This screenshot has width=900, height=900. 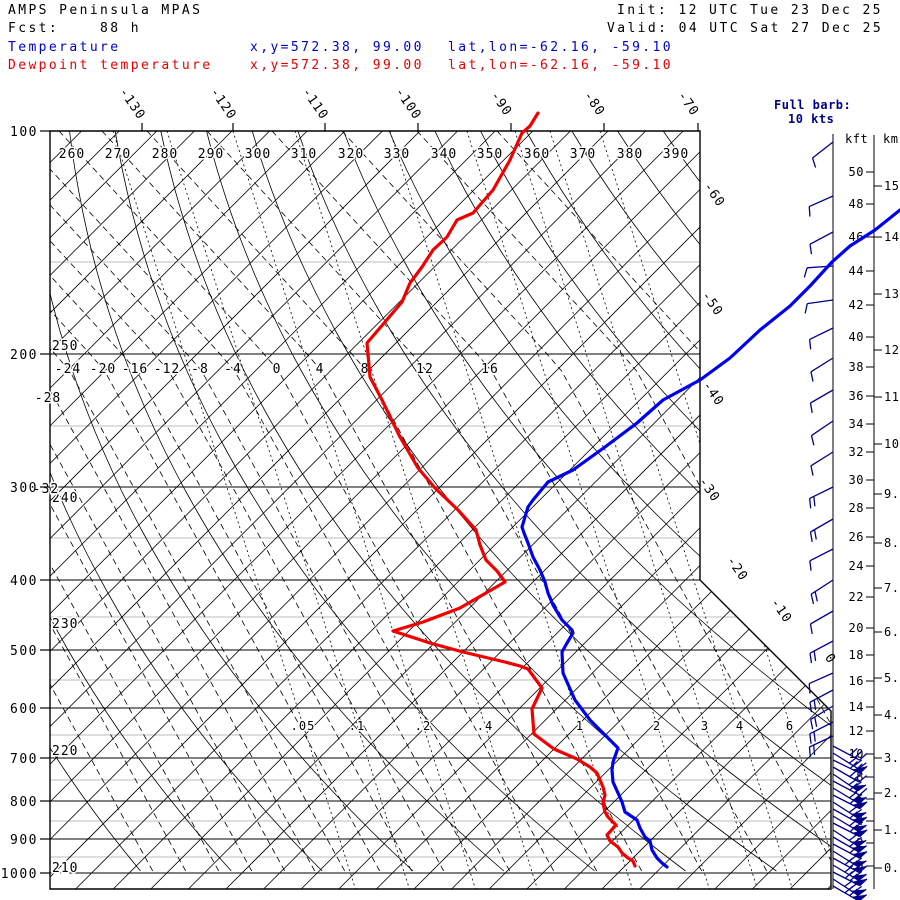 I want to click on svg-text: .4, so click(x=485, y=726).